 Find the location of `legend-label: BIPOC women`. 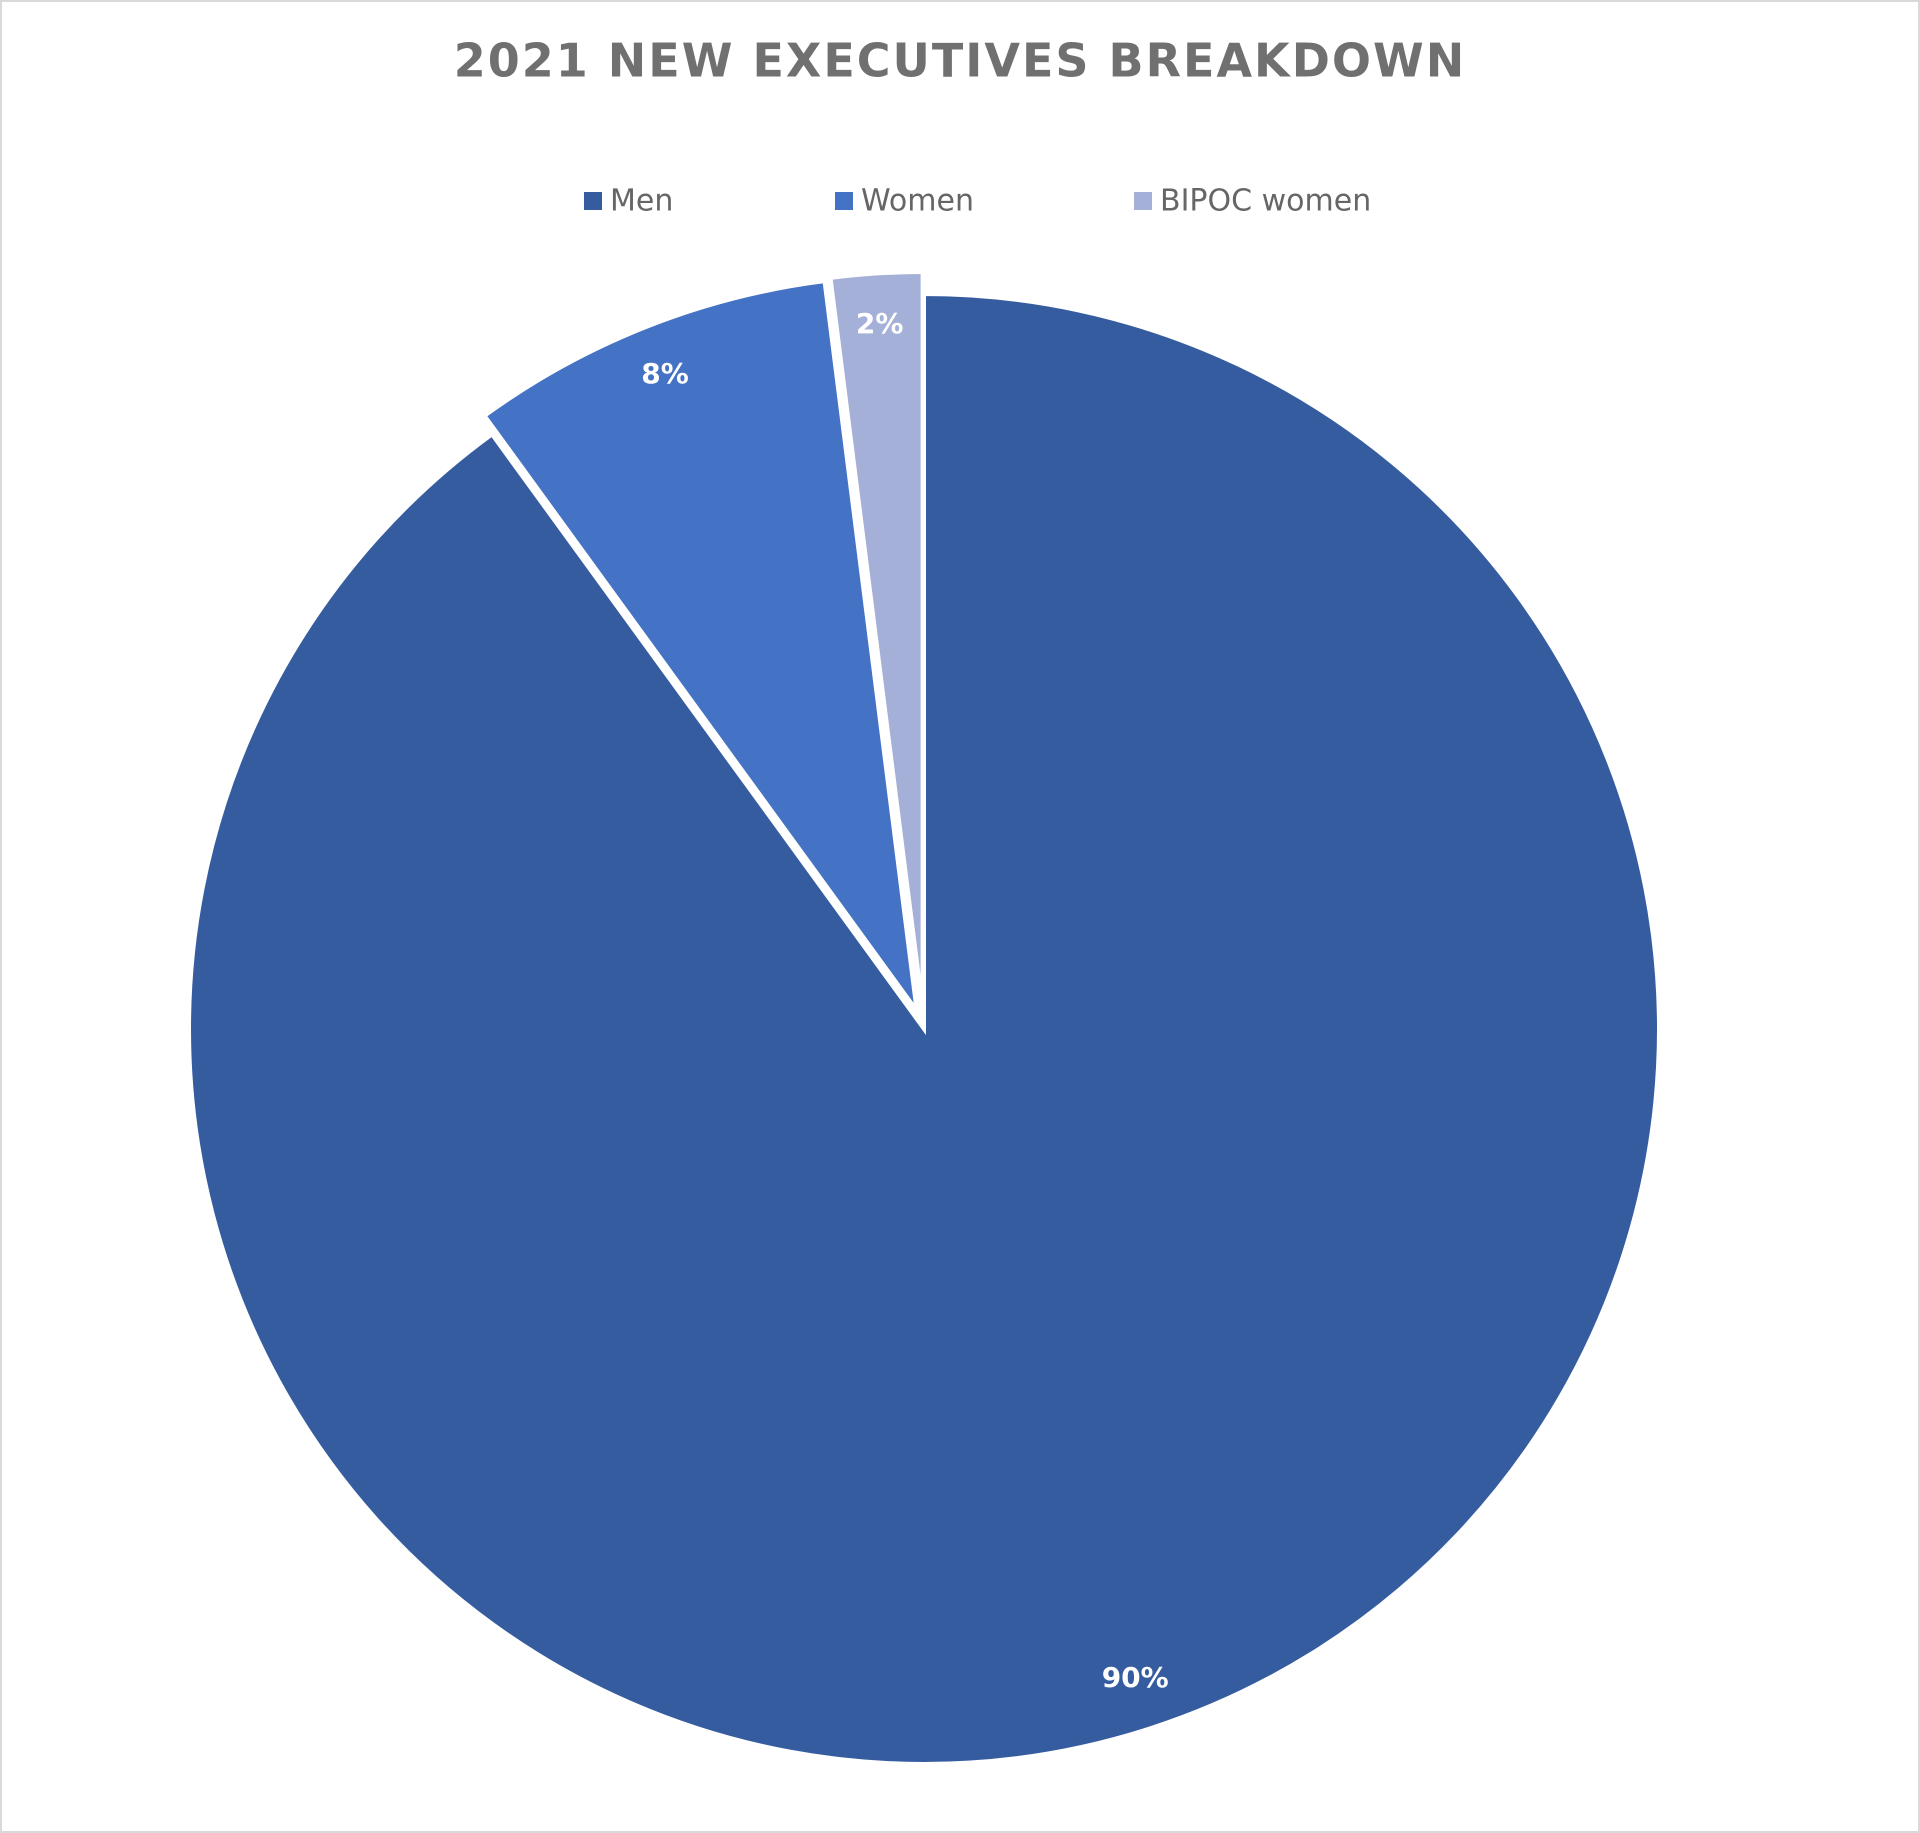

legend-label: BIPOC women is located at coordinates (1265, 201).